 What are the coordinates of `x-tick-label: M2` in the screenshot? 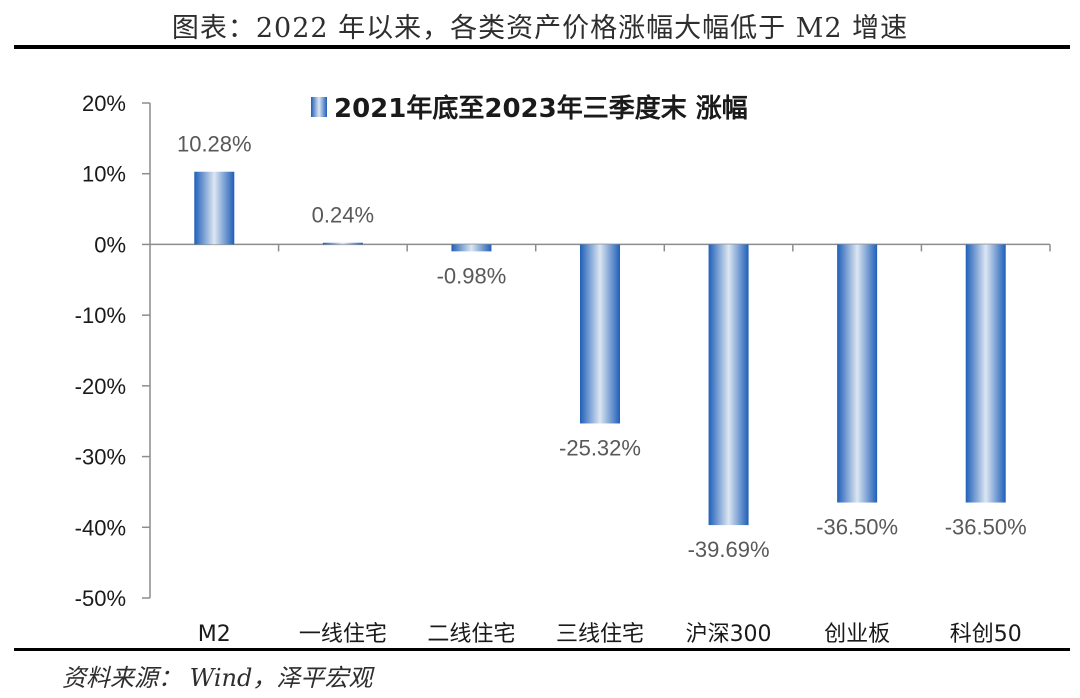 It's located at (214, 634).